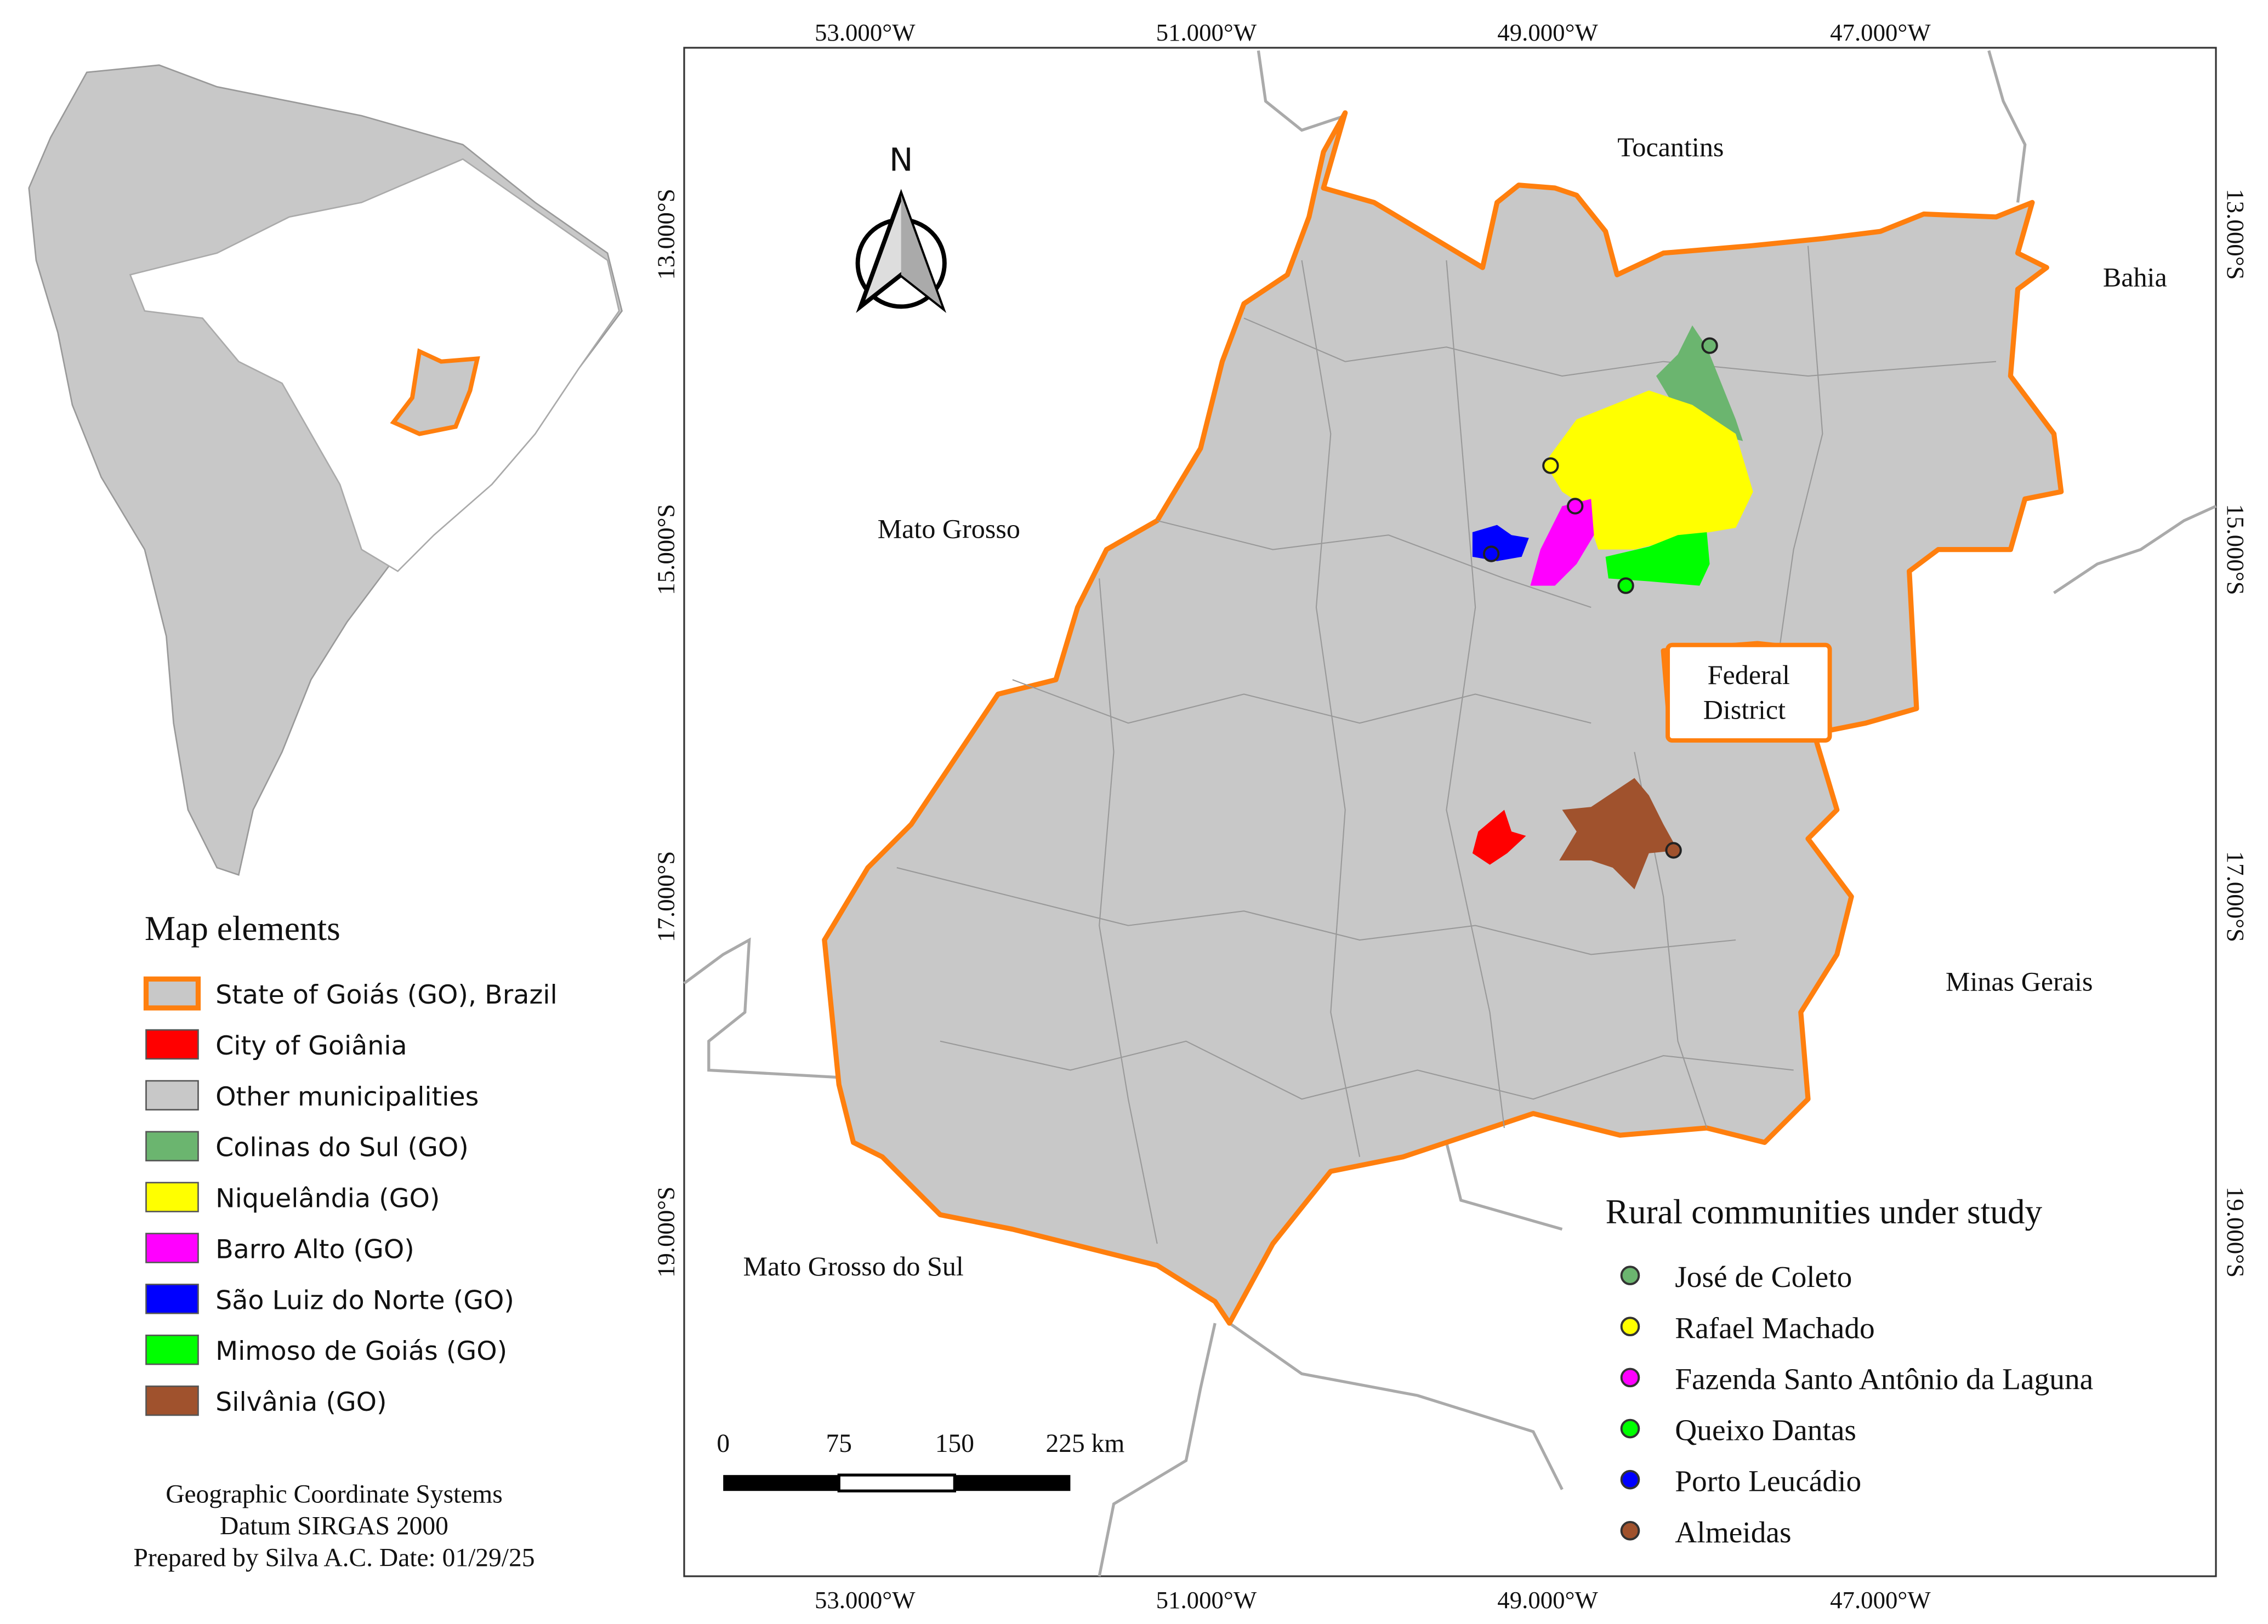  Describe the element at coordinates (854, 1266) in the screenshot. I see `region-label: Mato Grosso do Sul` at that location.